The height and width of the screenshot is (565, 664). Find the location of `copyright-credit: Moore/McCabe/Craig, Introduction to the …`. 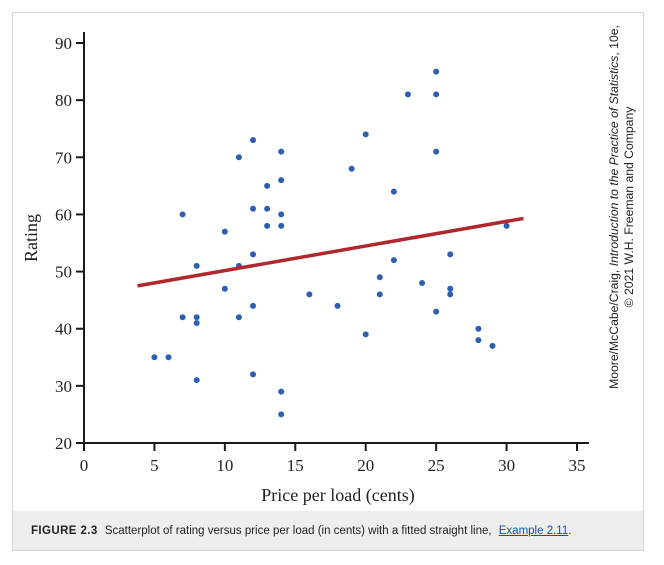

copyright-credit: Moore/McCabe/Craig, Introduction to the … is located at coordinates (622, 207).